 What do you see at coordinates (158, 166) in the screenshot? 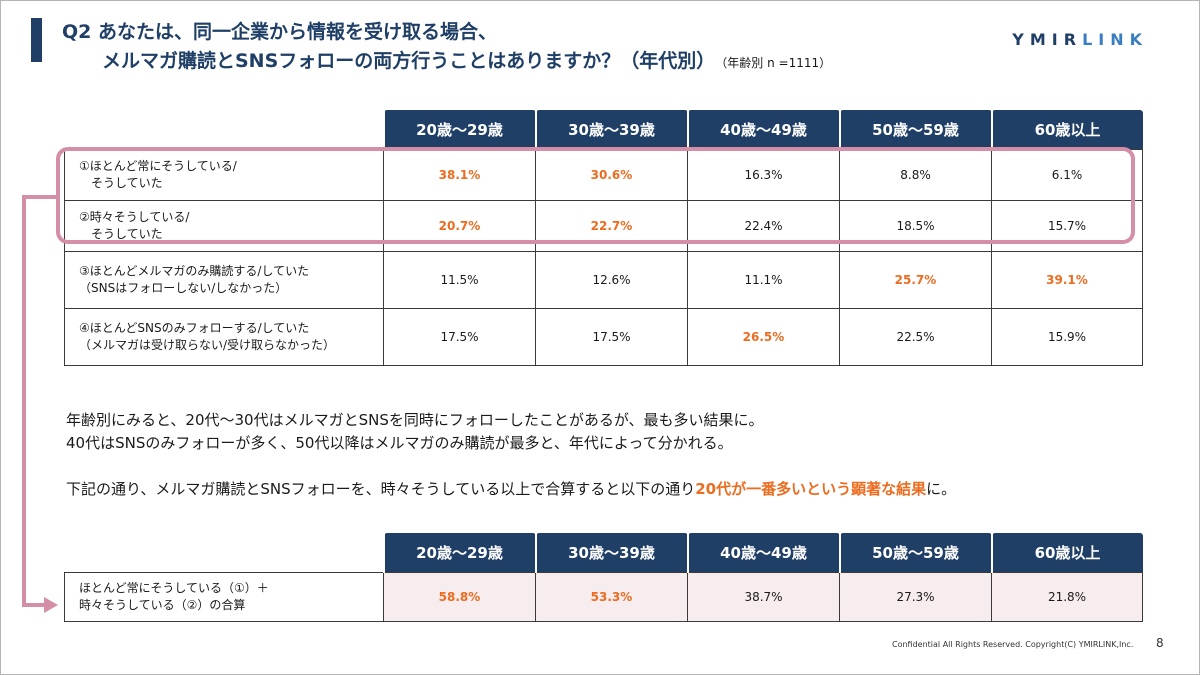
I see `row-label-line-1: ①ほとんど常にそうしている/` at bounding box center [158, 166].